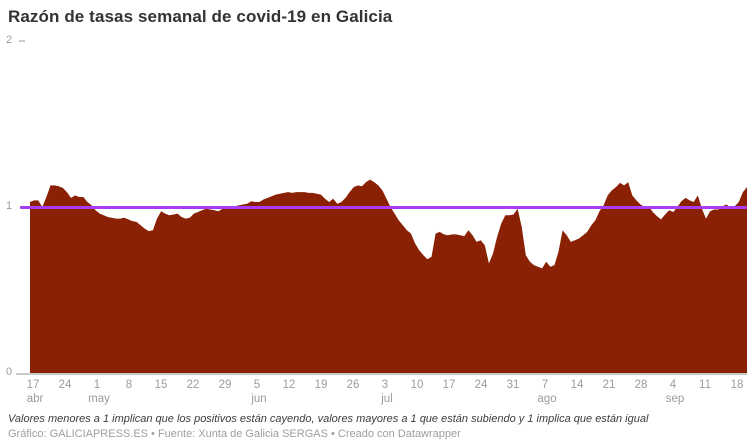 This screenshot has height=447, width=756. Describe the element at coordinates (225, 385) in the screenshot. I see `x-axis-day-label: 29` at that location.